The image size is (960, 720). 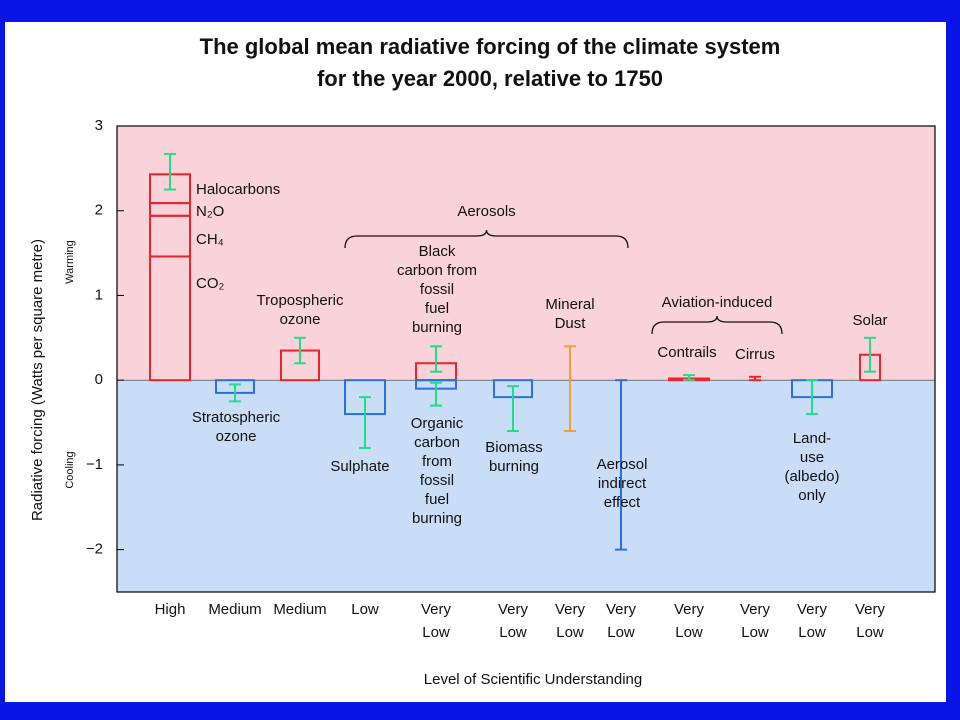 What do you see at coordinates (622, 502) in the screenshot?
I see `forcing-label: effect` at bounding box center [622, 502].